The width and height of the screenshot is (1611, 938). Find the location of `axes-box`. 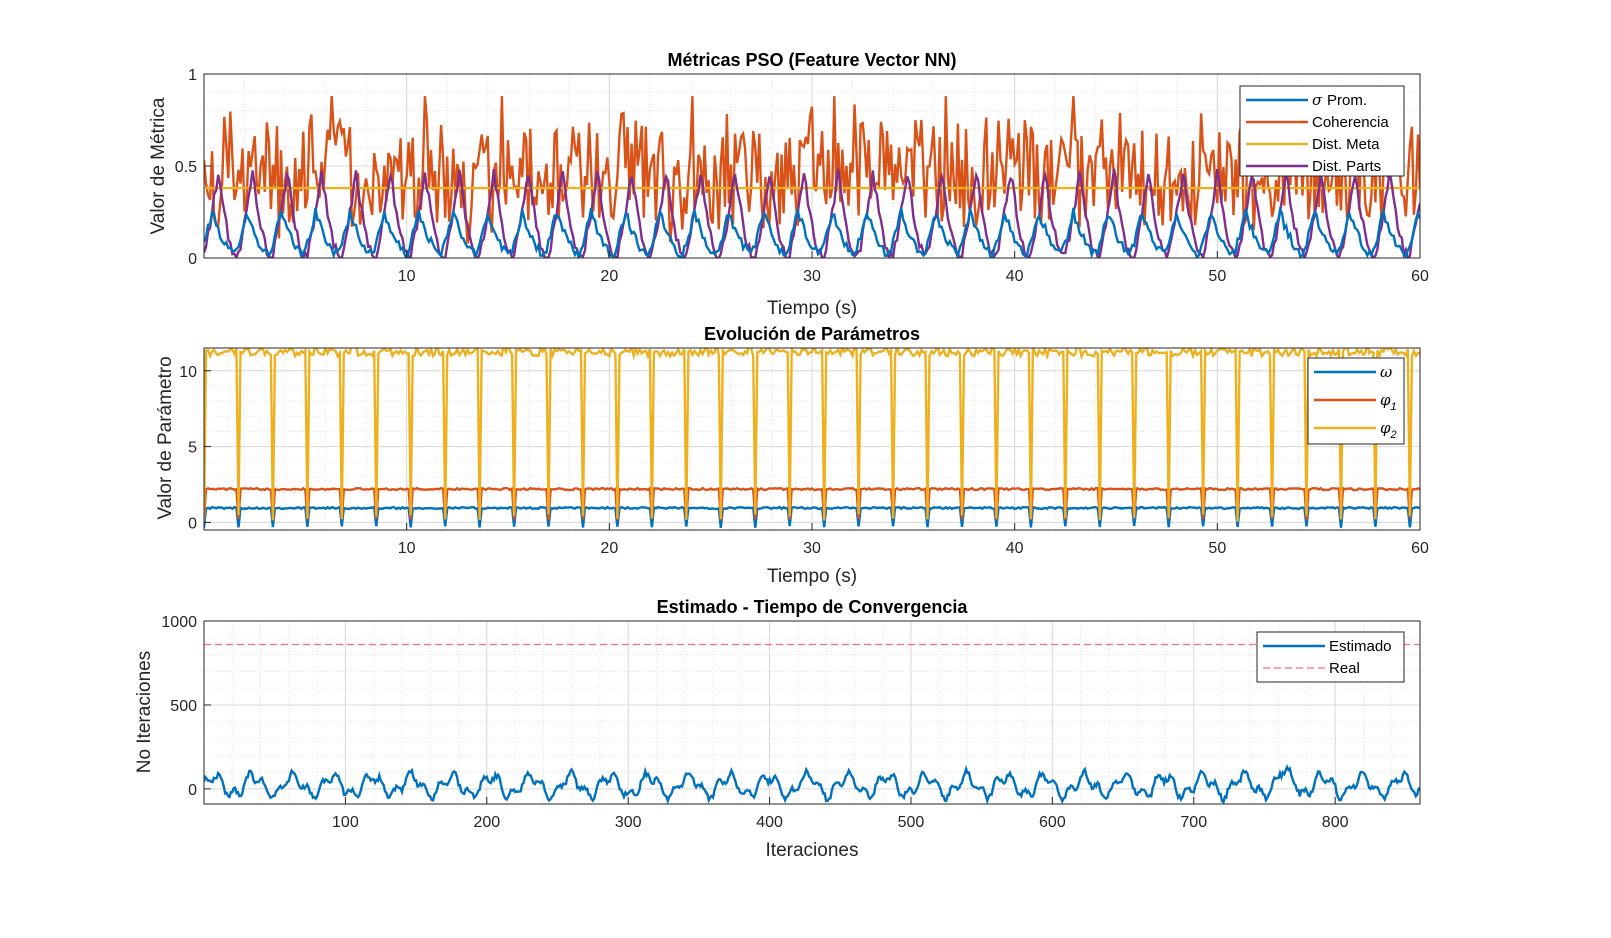

axes-box is located at coordinates (812, 712).